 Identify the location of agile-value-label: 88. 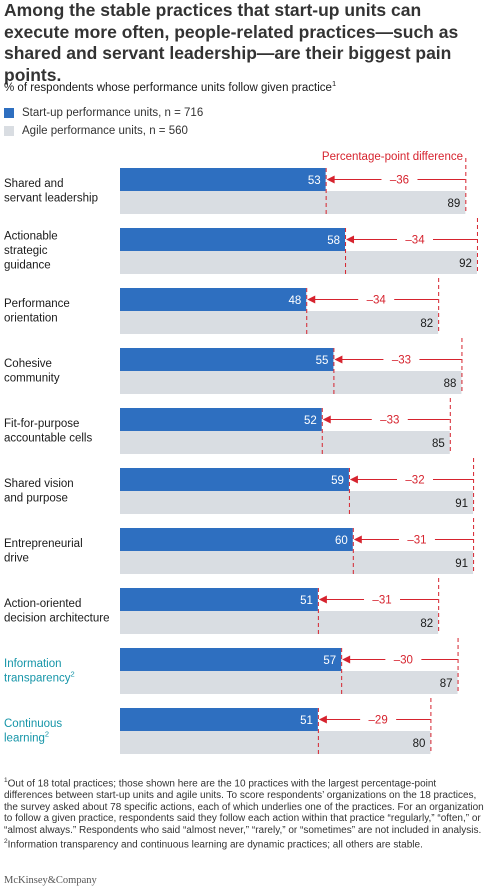
(450, 384).